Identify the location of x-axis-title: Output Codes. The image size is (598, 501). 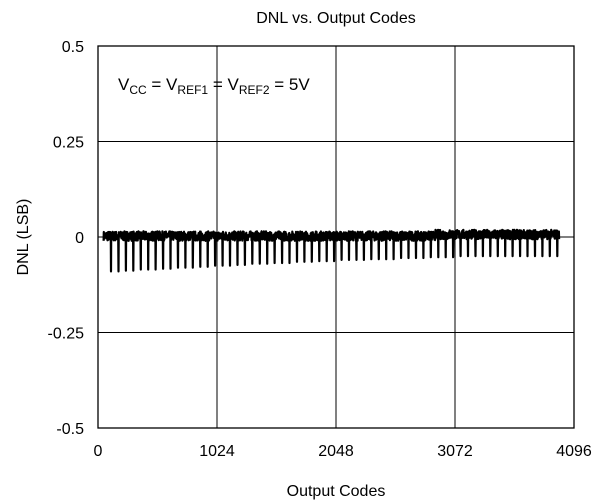
(336, 491).